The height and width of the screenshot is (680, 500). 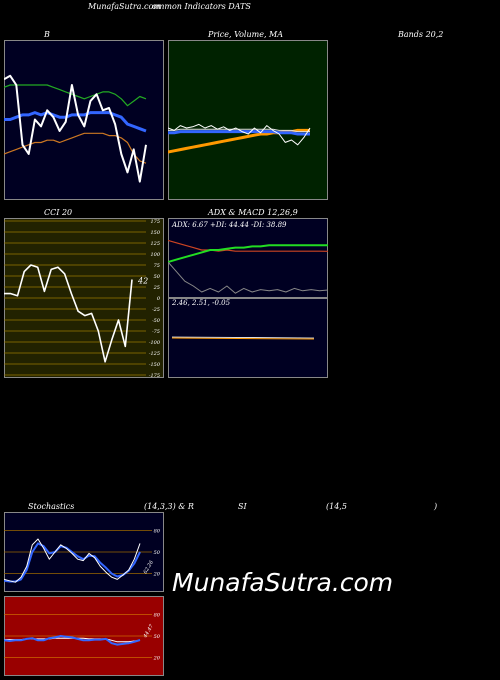 What do you see at coordinates (436, 506) in the screenshot?
I see `rsi-close: )` at bounding box center [436, 506].